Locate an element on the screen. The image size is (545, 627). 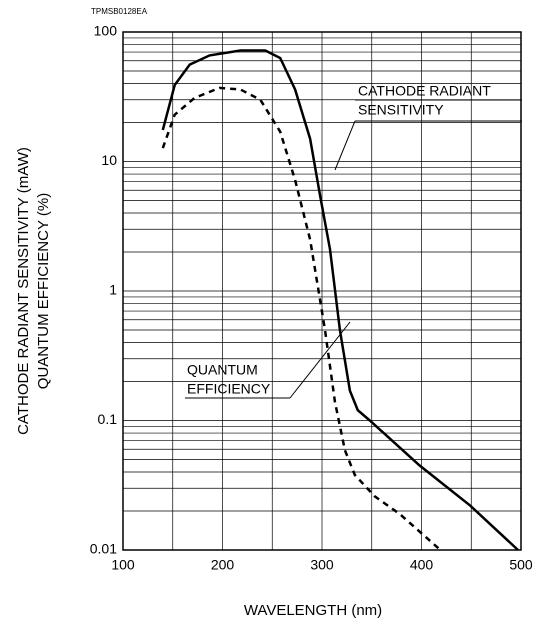
y-tick-label: 0.01 is located at coordinates (103, 549).